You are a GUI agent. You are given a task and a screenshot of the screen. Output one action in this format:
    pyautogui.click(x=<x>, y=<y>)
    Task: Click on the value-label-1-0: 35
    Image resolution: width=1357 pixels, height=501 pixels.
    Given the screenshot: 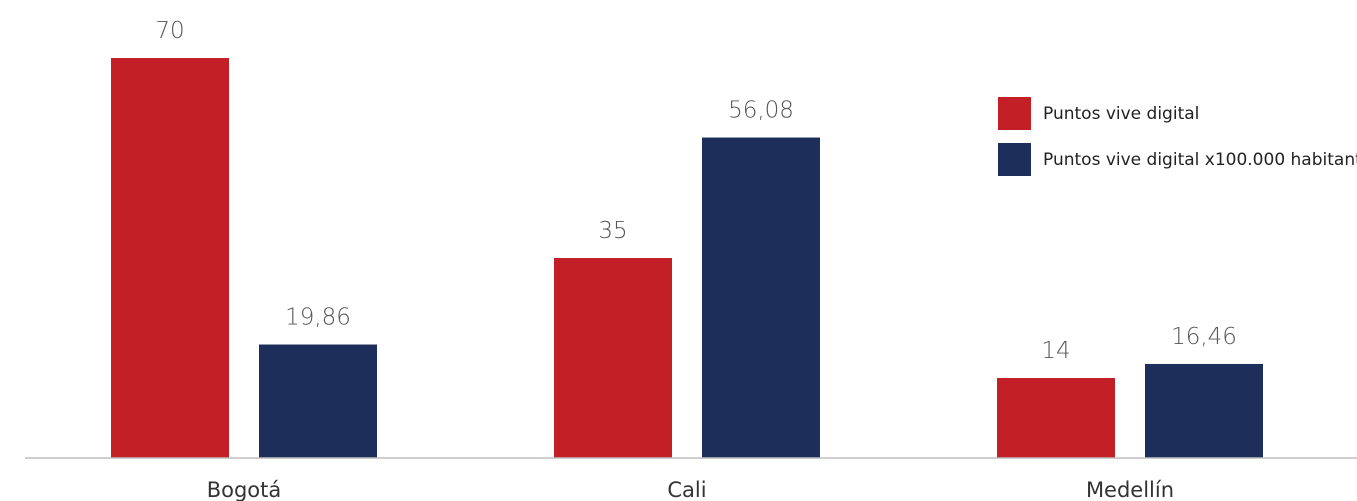 What is the action you would take?
    pyautogui.click(x=612, y=231)
    